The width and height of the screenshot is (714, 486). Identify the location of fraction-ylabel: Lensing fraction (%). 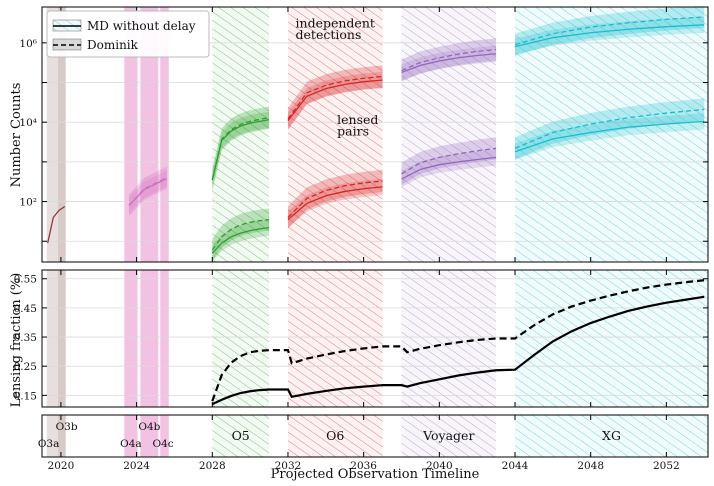
(16, 340).